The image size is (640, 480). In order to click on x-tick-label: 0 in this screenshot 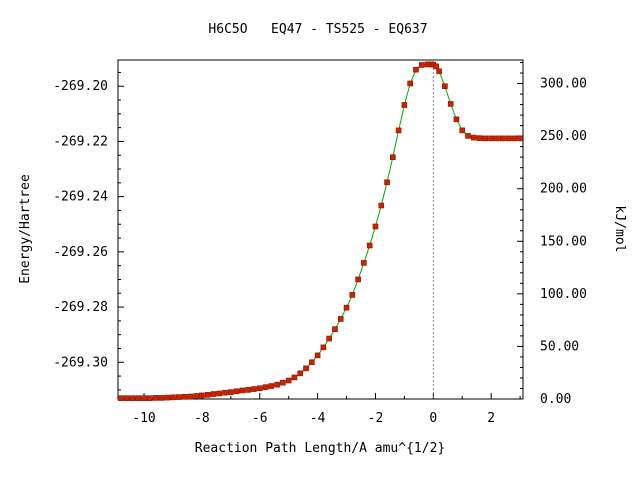, I will do `click(433, 418)`.